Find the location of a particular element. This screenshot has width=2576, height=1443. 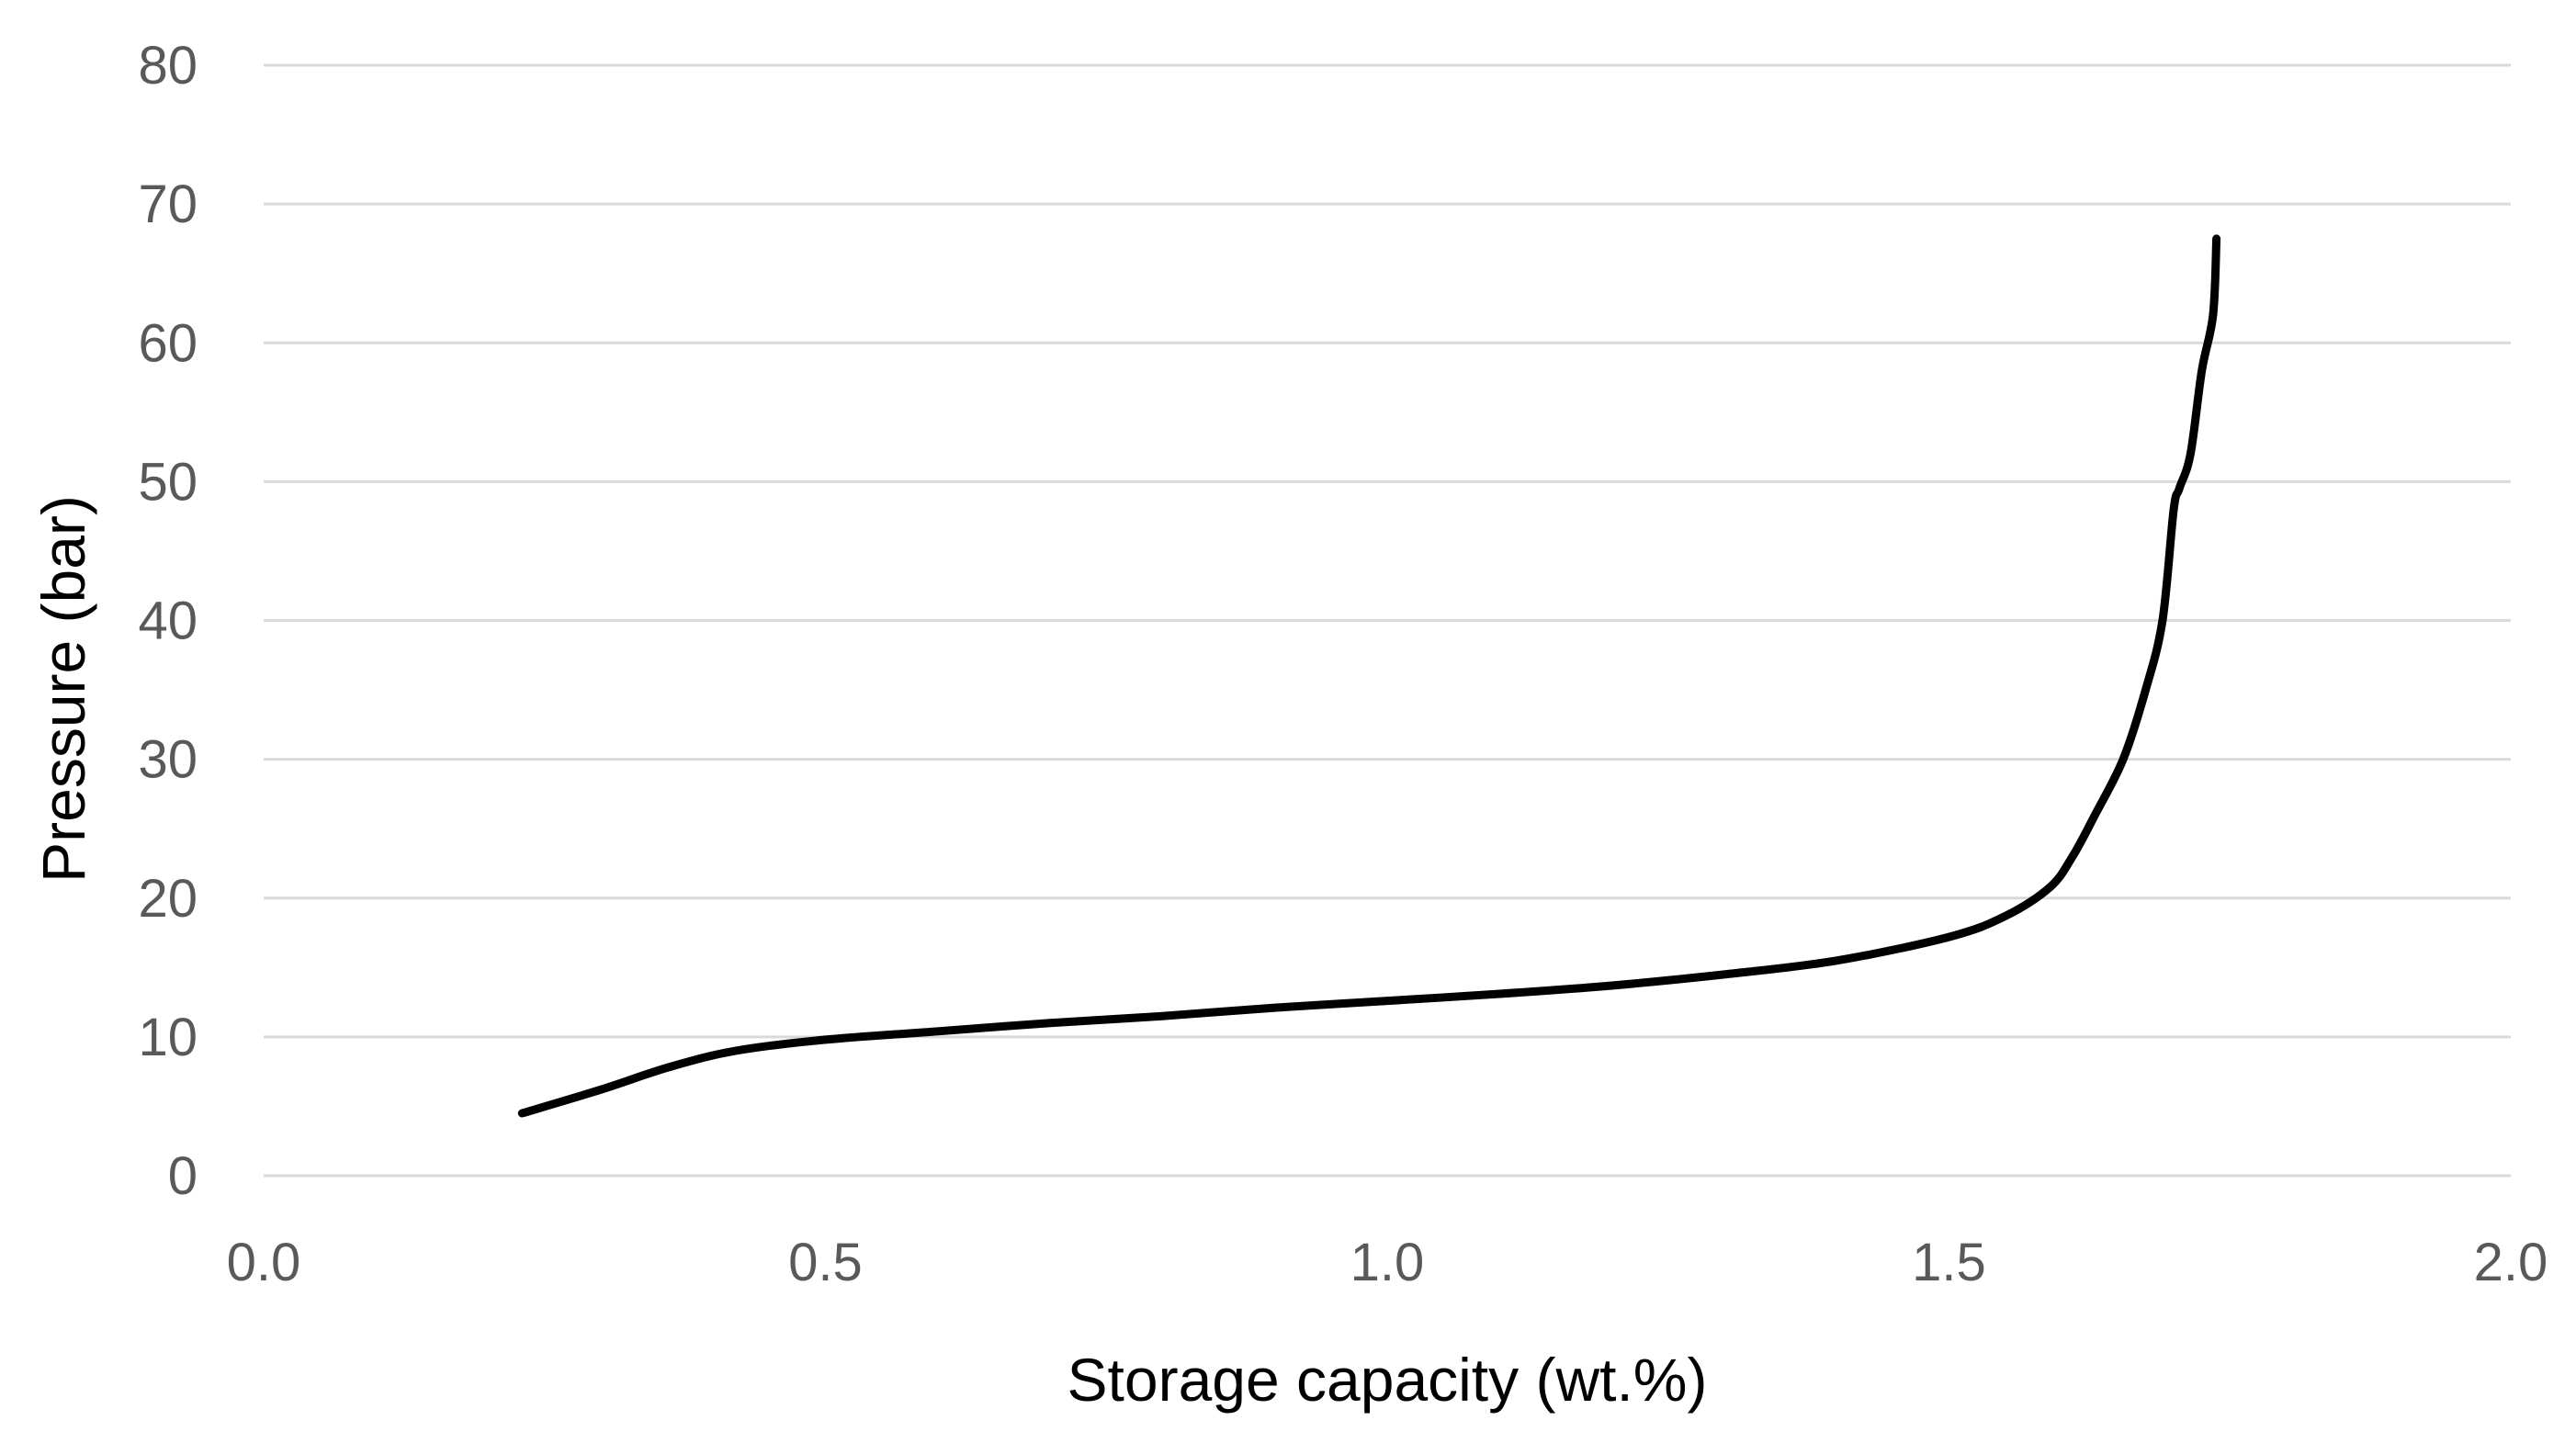

y-tick-label: 70 is located at coordinates (168, 204).